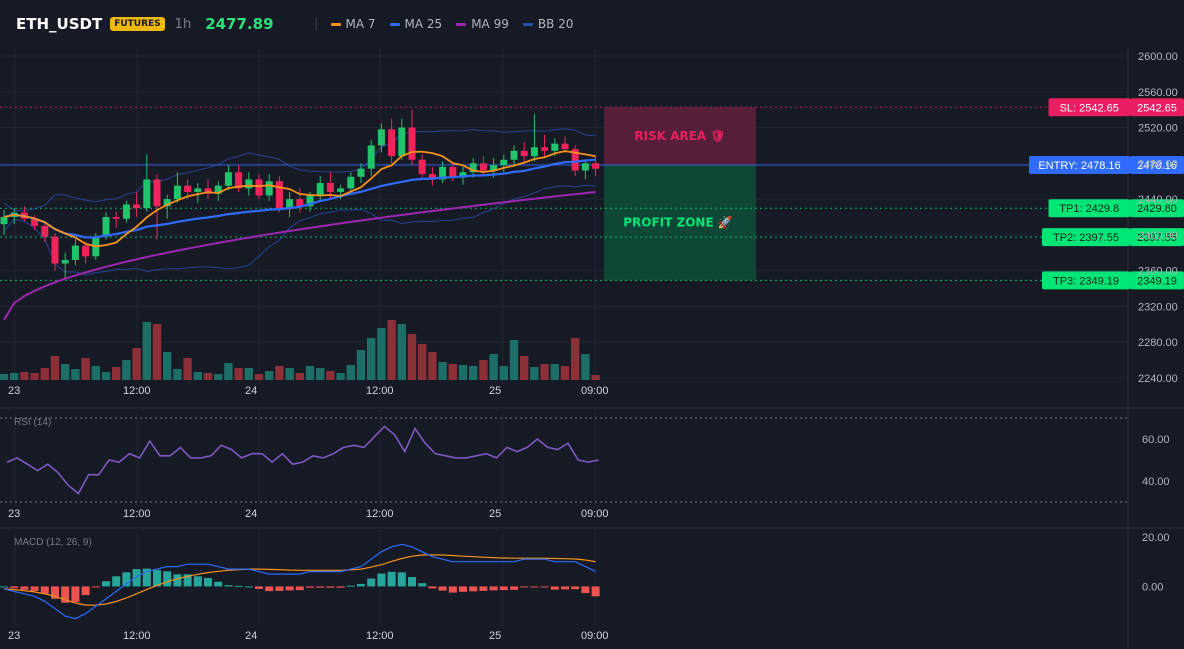  Describe the element at coordinates (1086, 280) in the screenshot. I see `level-tag-tp3` at that location.